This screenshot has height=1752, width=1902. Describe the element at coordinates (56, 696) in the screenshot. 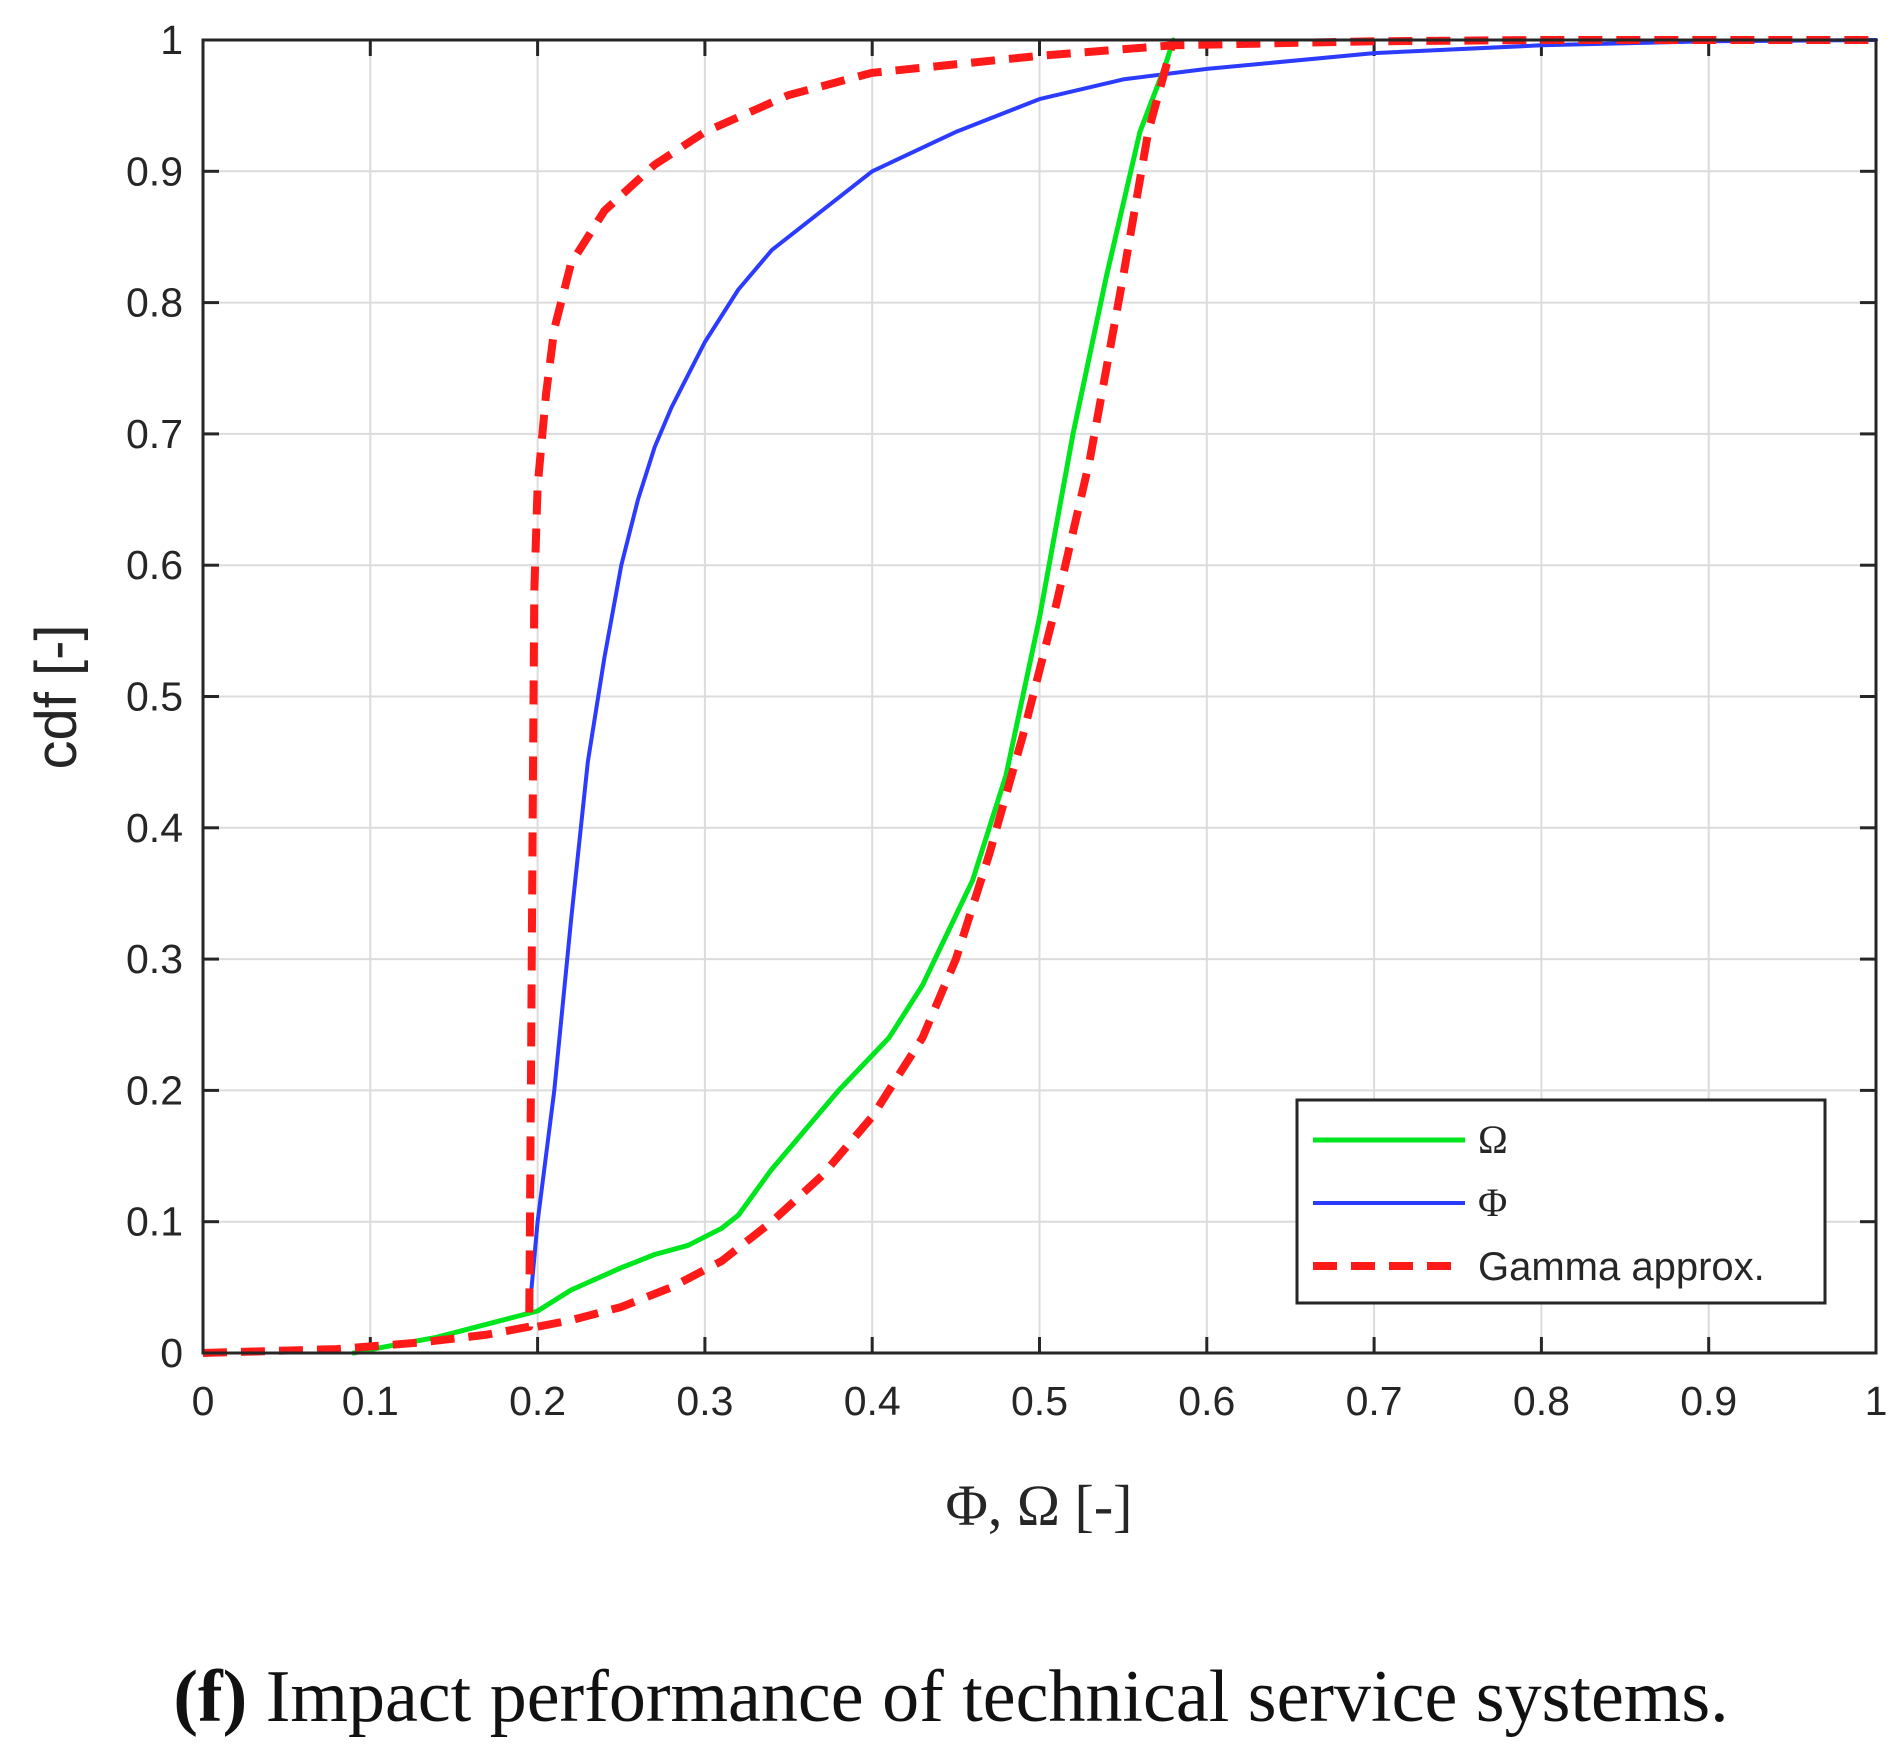

I see `y-axis-label: cdf [-]` at that location.